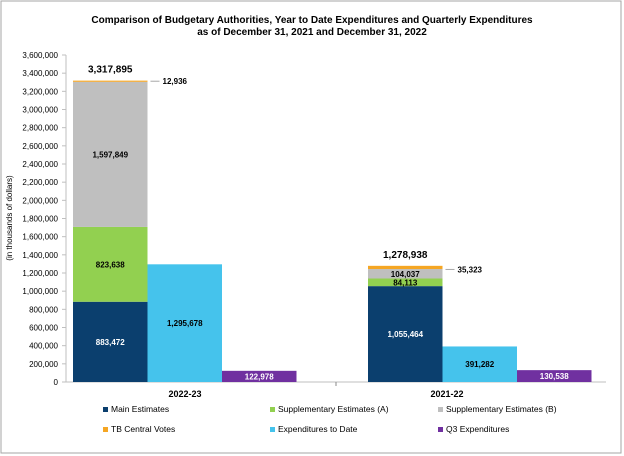 Image resolution: width=624 pixels, height=456 pixels. Describe the element at coordinates (470, 269) in the screenshot. I see `data-label: 35,323` at that location.